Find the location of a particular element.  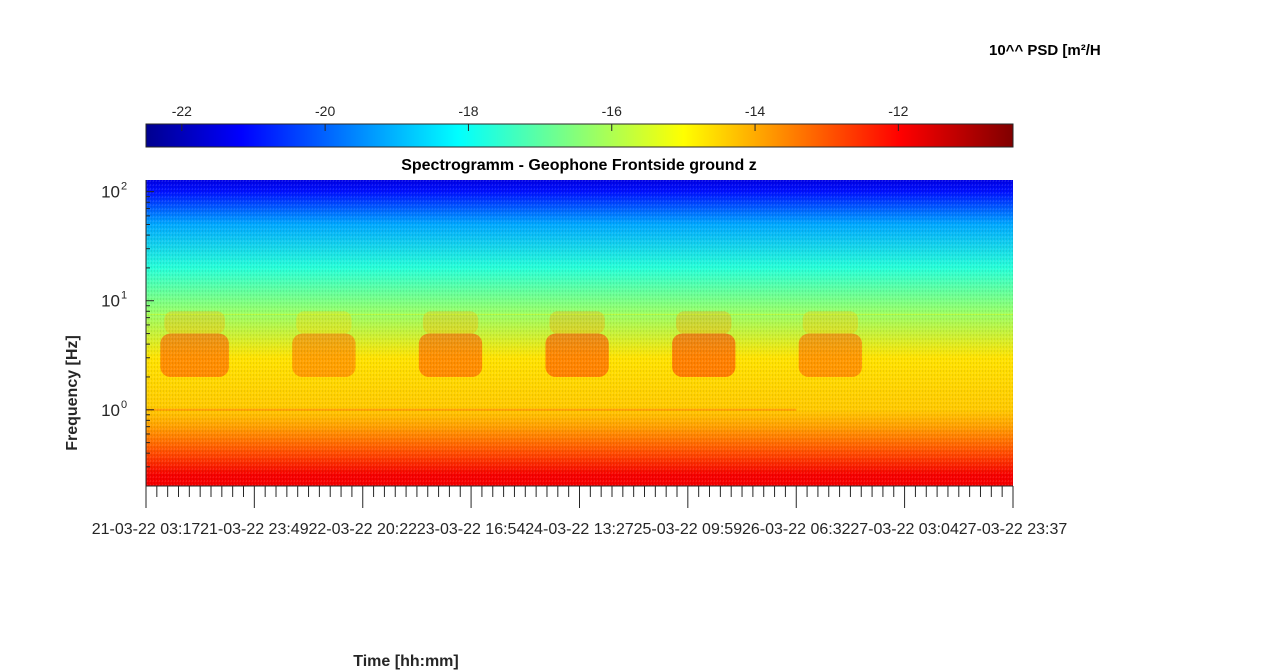

colorbar-label: 10^^ PSD [m²/H is located at coordinates (1045, 50).